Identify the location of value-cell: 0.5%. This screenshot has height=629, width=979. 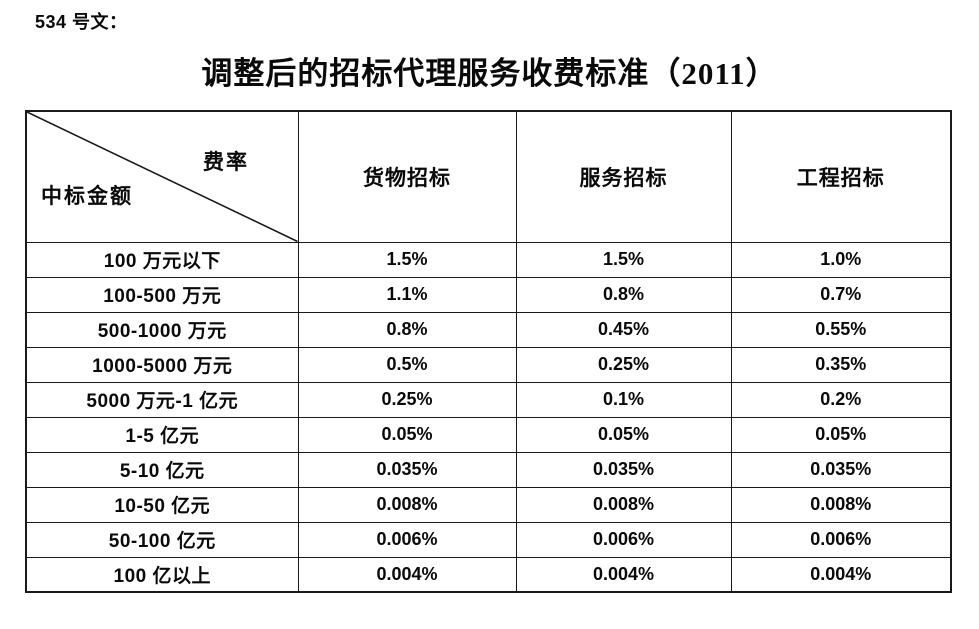
(407, 364).